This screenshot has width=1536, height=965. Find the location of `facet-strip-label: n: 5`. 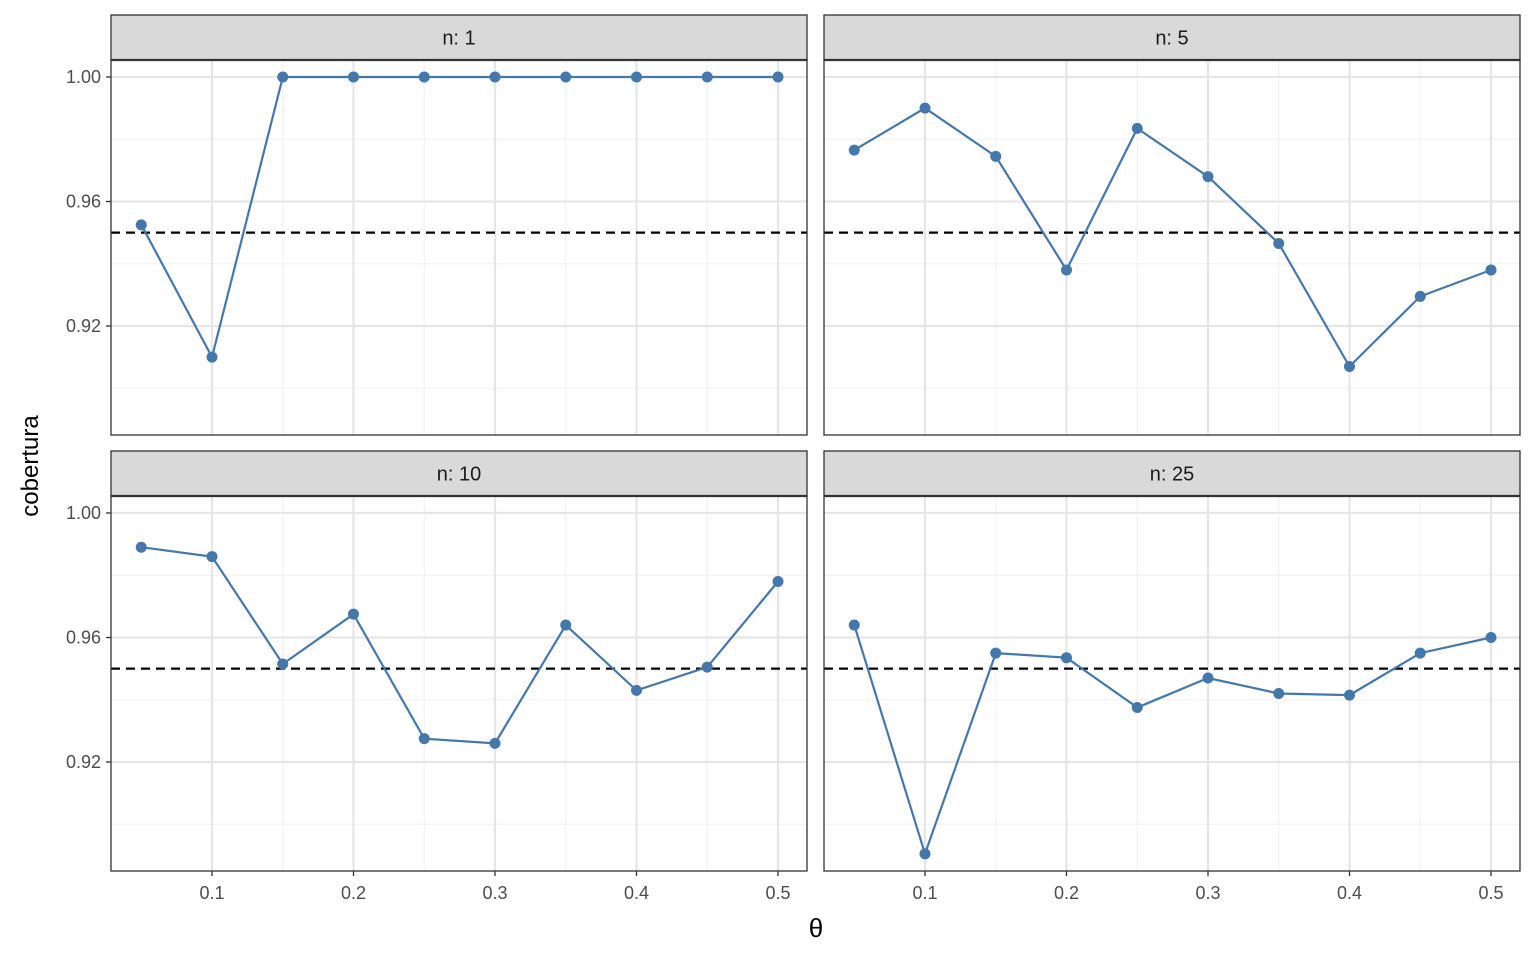

facet-strip-label: n: 5 is located at coordinates (1171, 39).